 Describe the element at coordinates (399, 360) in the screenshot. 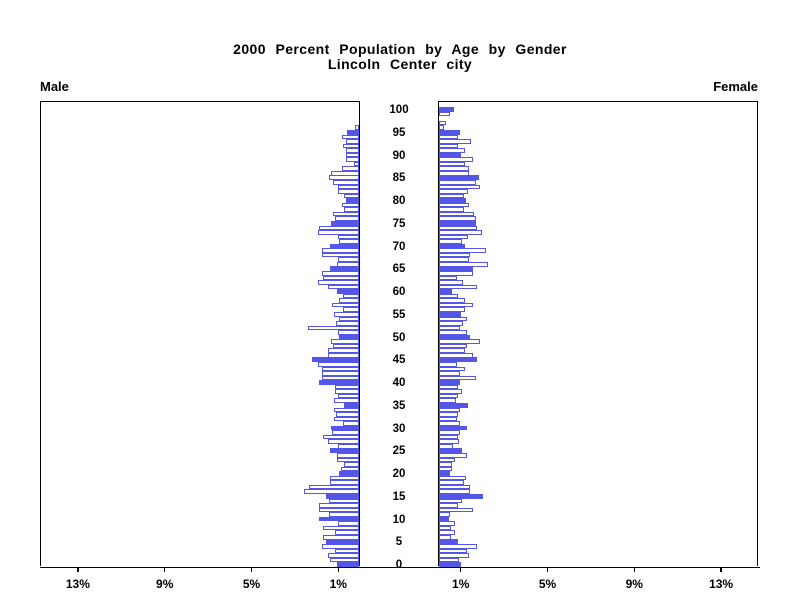

I see `age-axis-label: 45` at that location.